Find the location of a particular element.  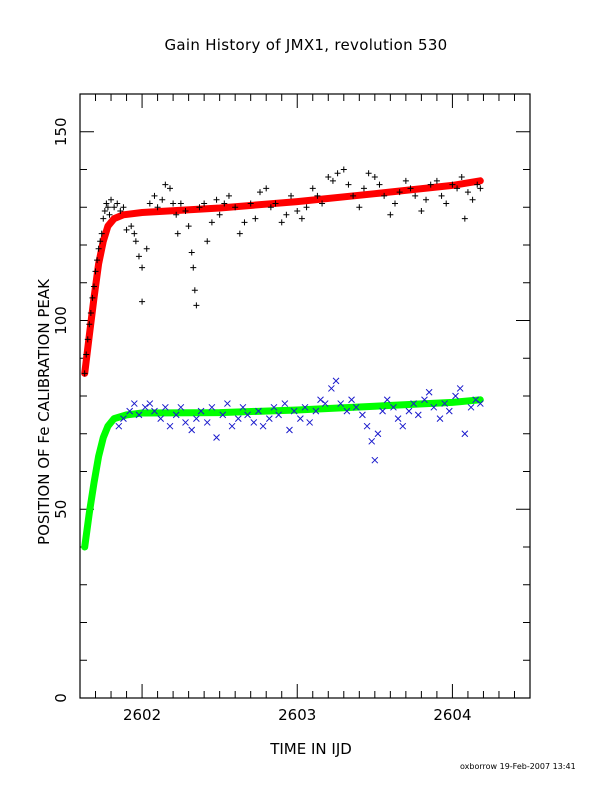

y-tick-label: 0 is located at coordinates (61, 698).